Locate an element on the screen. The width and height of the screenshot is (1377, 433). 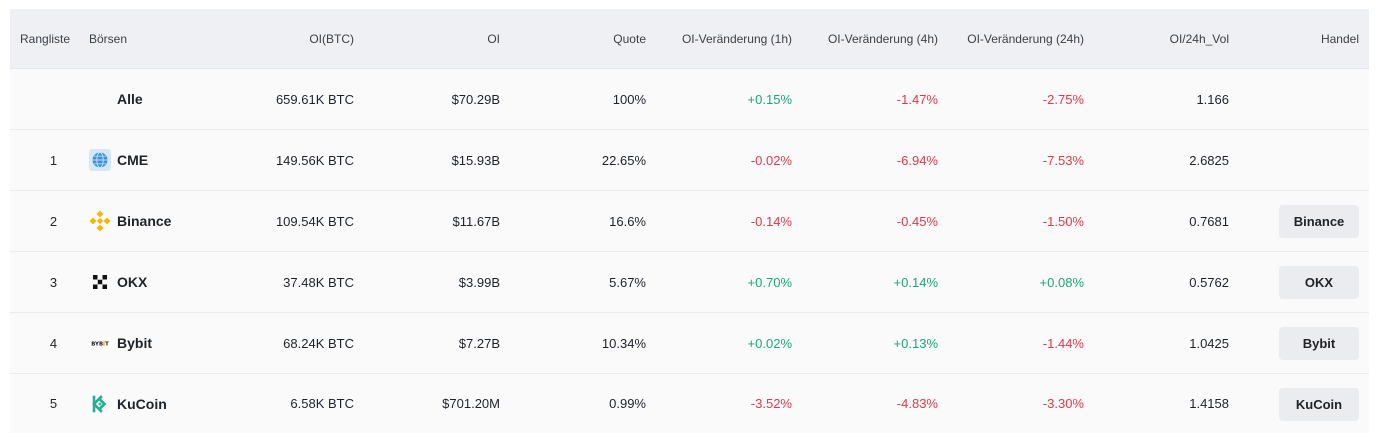
oi-value: $3.99B is located at coordinates (479, 282).